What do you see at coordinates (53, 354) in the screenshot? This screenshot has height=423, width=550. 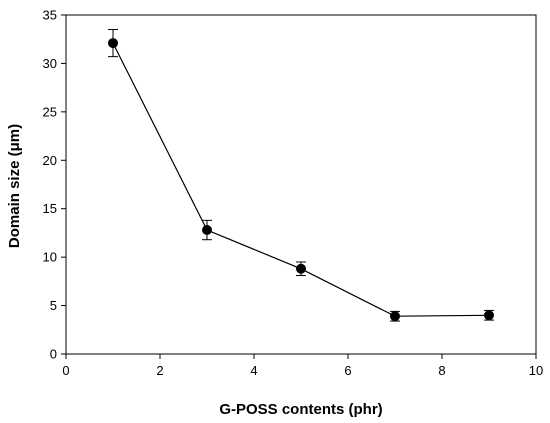 I see `y-tick-label: 0` at bounding box center [53, 354].